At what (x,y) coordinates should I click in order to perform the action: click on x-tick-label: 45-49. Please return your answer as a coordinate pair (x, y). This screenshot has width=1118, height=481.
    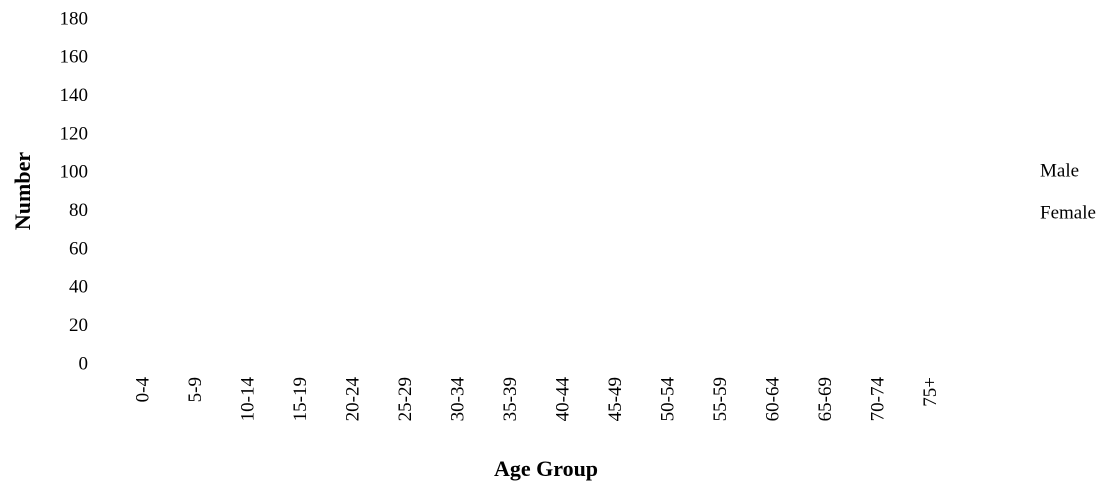
    Looking at the image, I should click on (615, 399).